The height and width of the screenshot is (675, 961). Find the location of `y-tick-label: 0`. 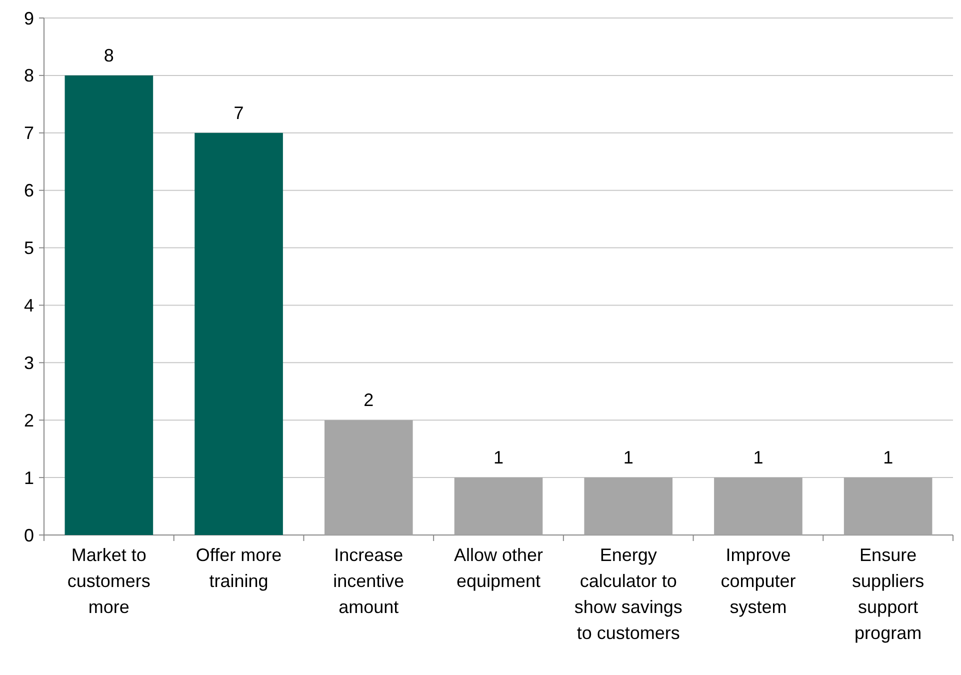

y-tick-label: 0 is located at coordinates (29, 535).